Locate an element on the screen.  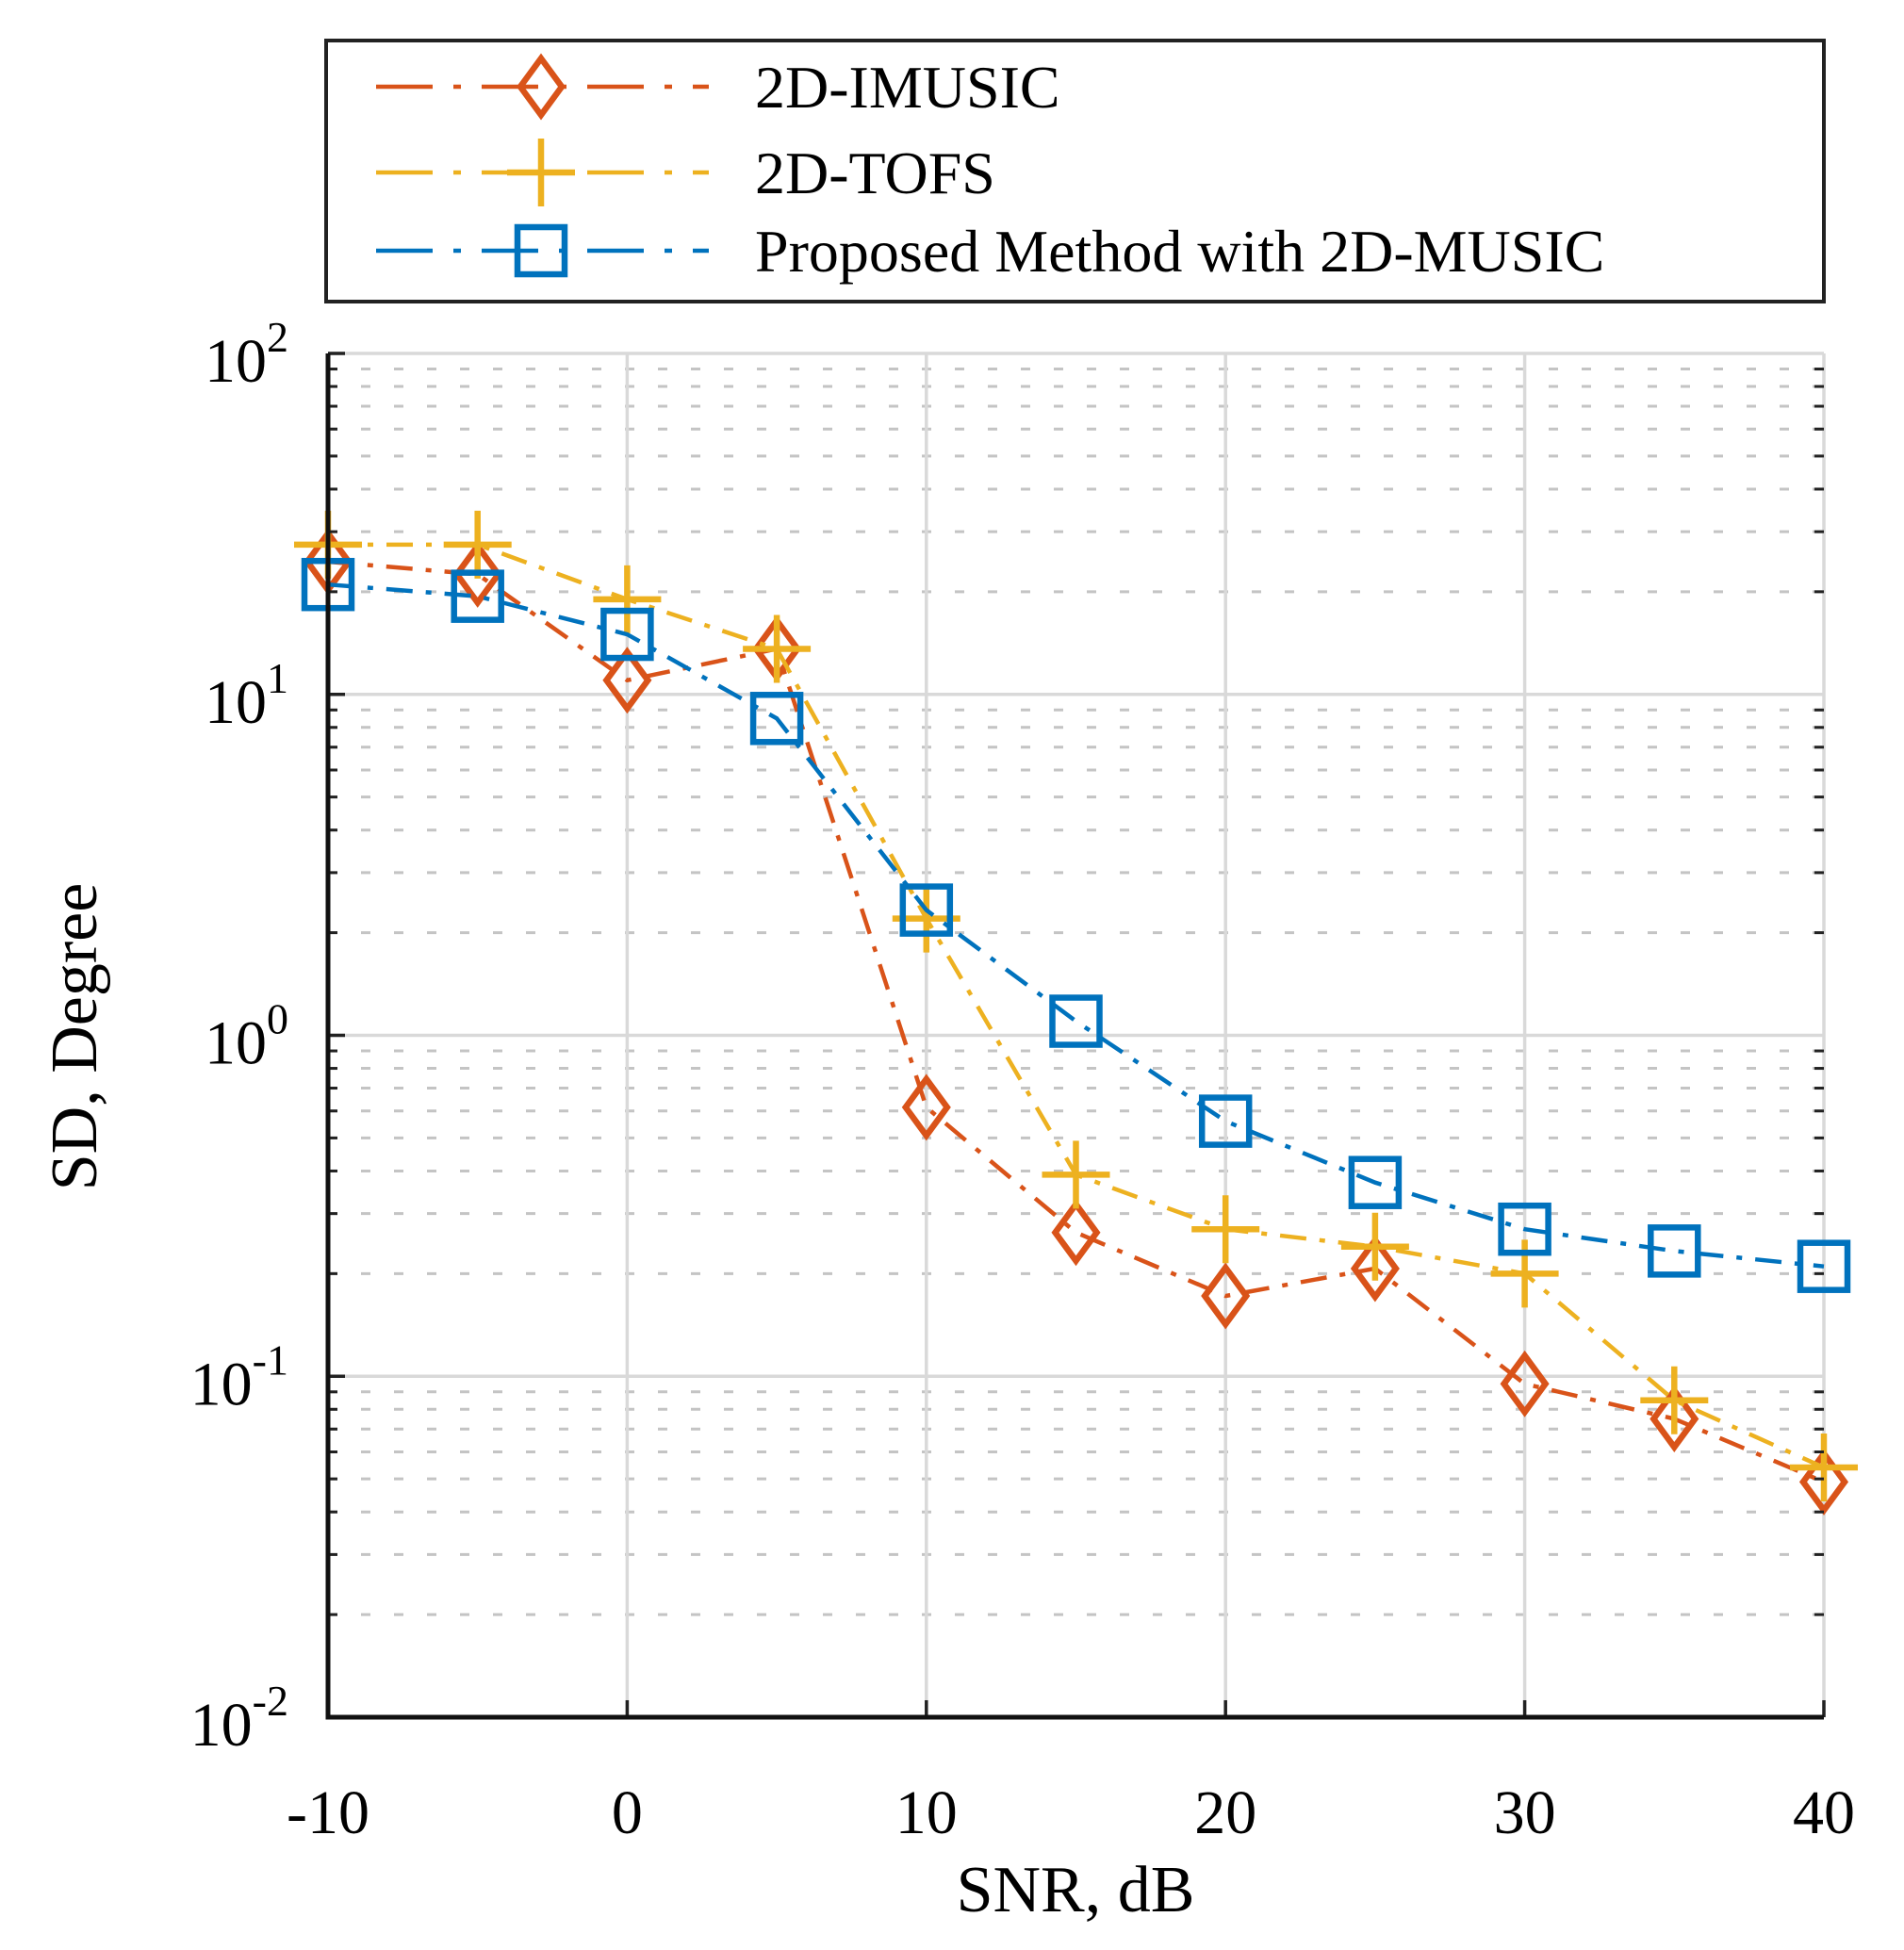
x-tick-label: 40 is located at coordinates (1824, 1813).